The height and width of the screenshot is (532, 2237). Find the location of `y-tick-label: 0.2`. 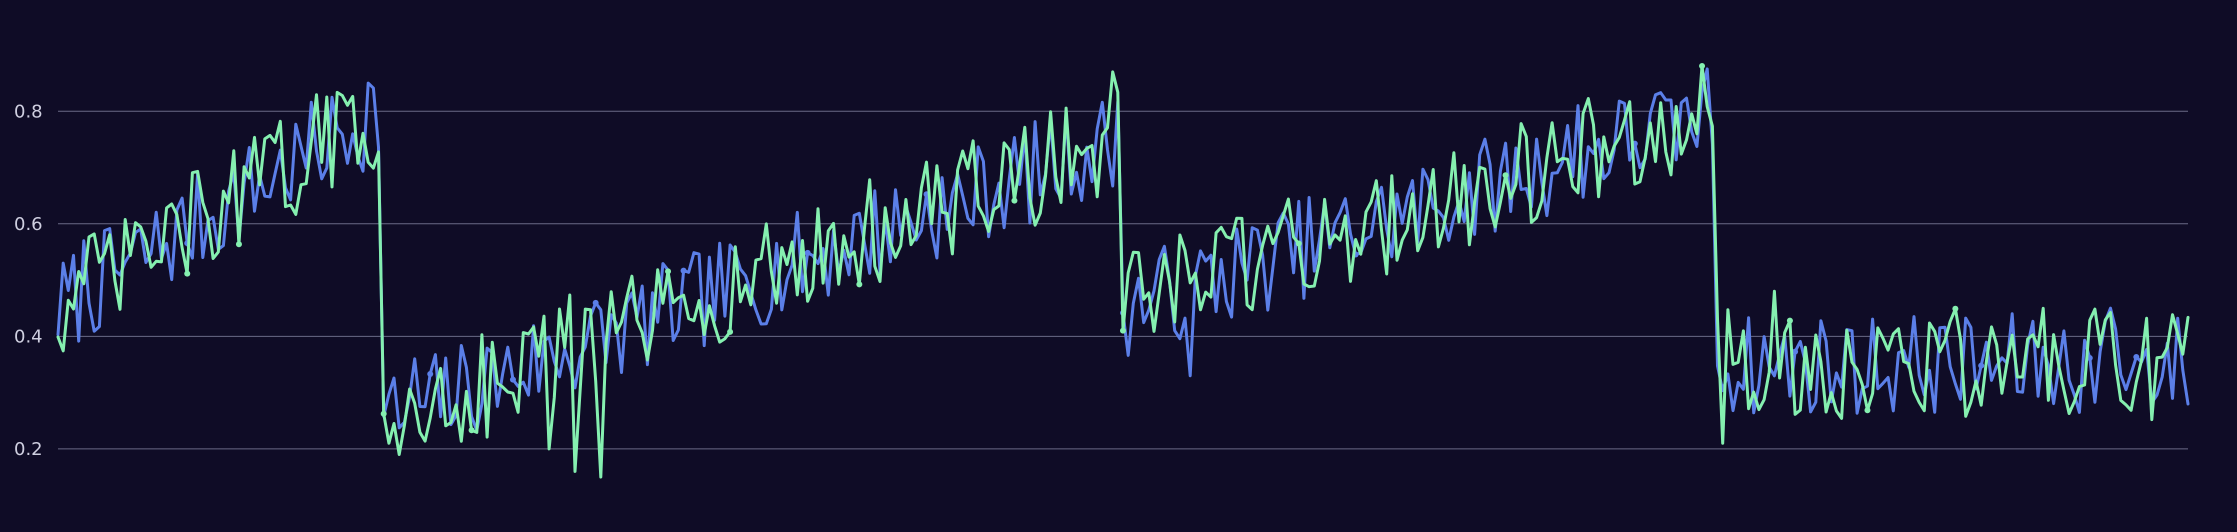

y-tick-label: 0.2 is located at coordinates (28, 449).